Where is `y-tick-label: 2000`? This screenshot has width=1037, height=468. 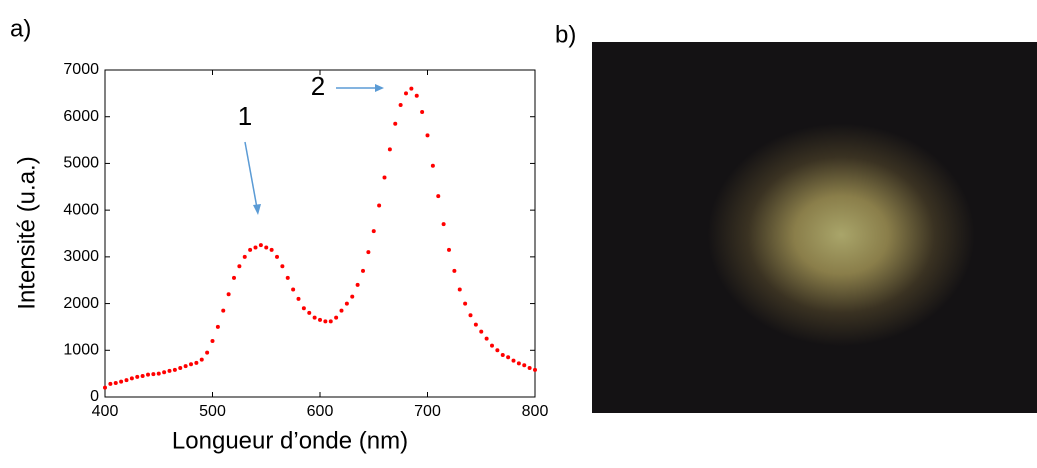
y-tick-label: 2000 is located at coordinates (81, 303).